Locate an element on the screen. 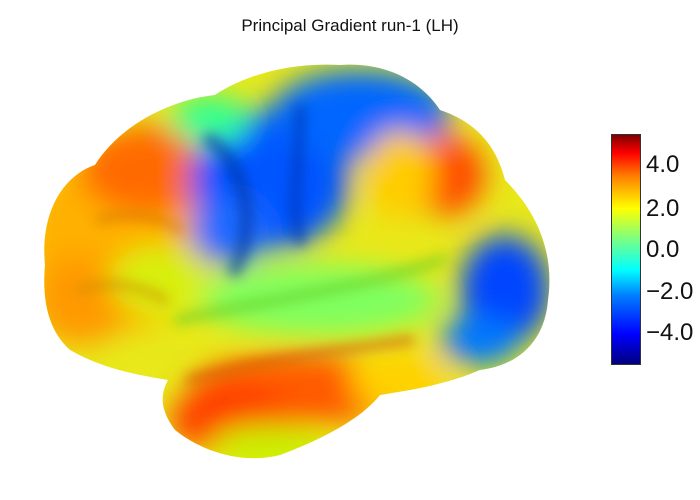  plot-title: Principal Gradient run-1 (LH) is located at coordinates (350, 25).